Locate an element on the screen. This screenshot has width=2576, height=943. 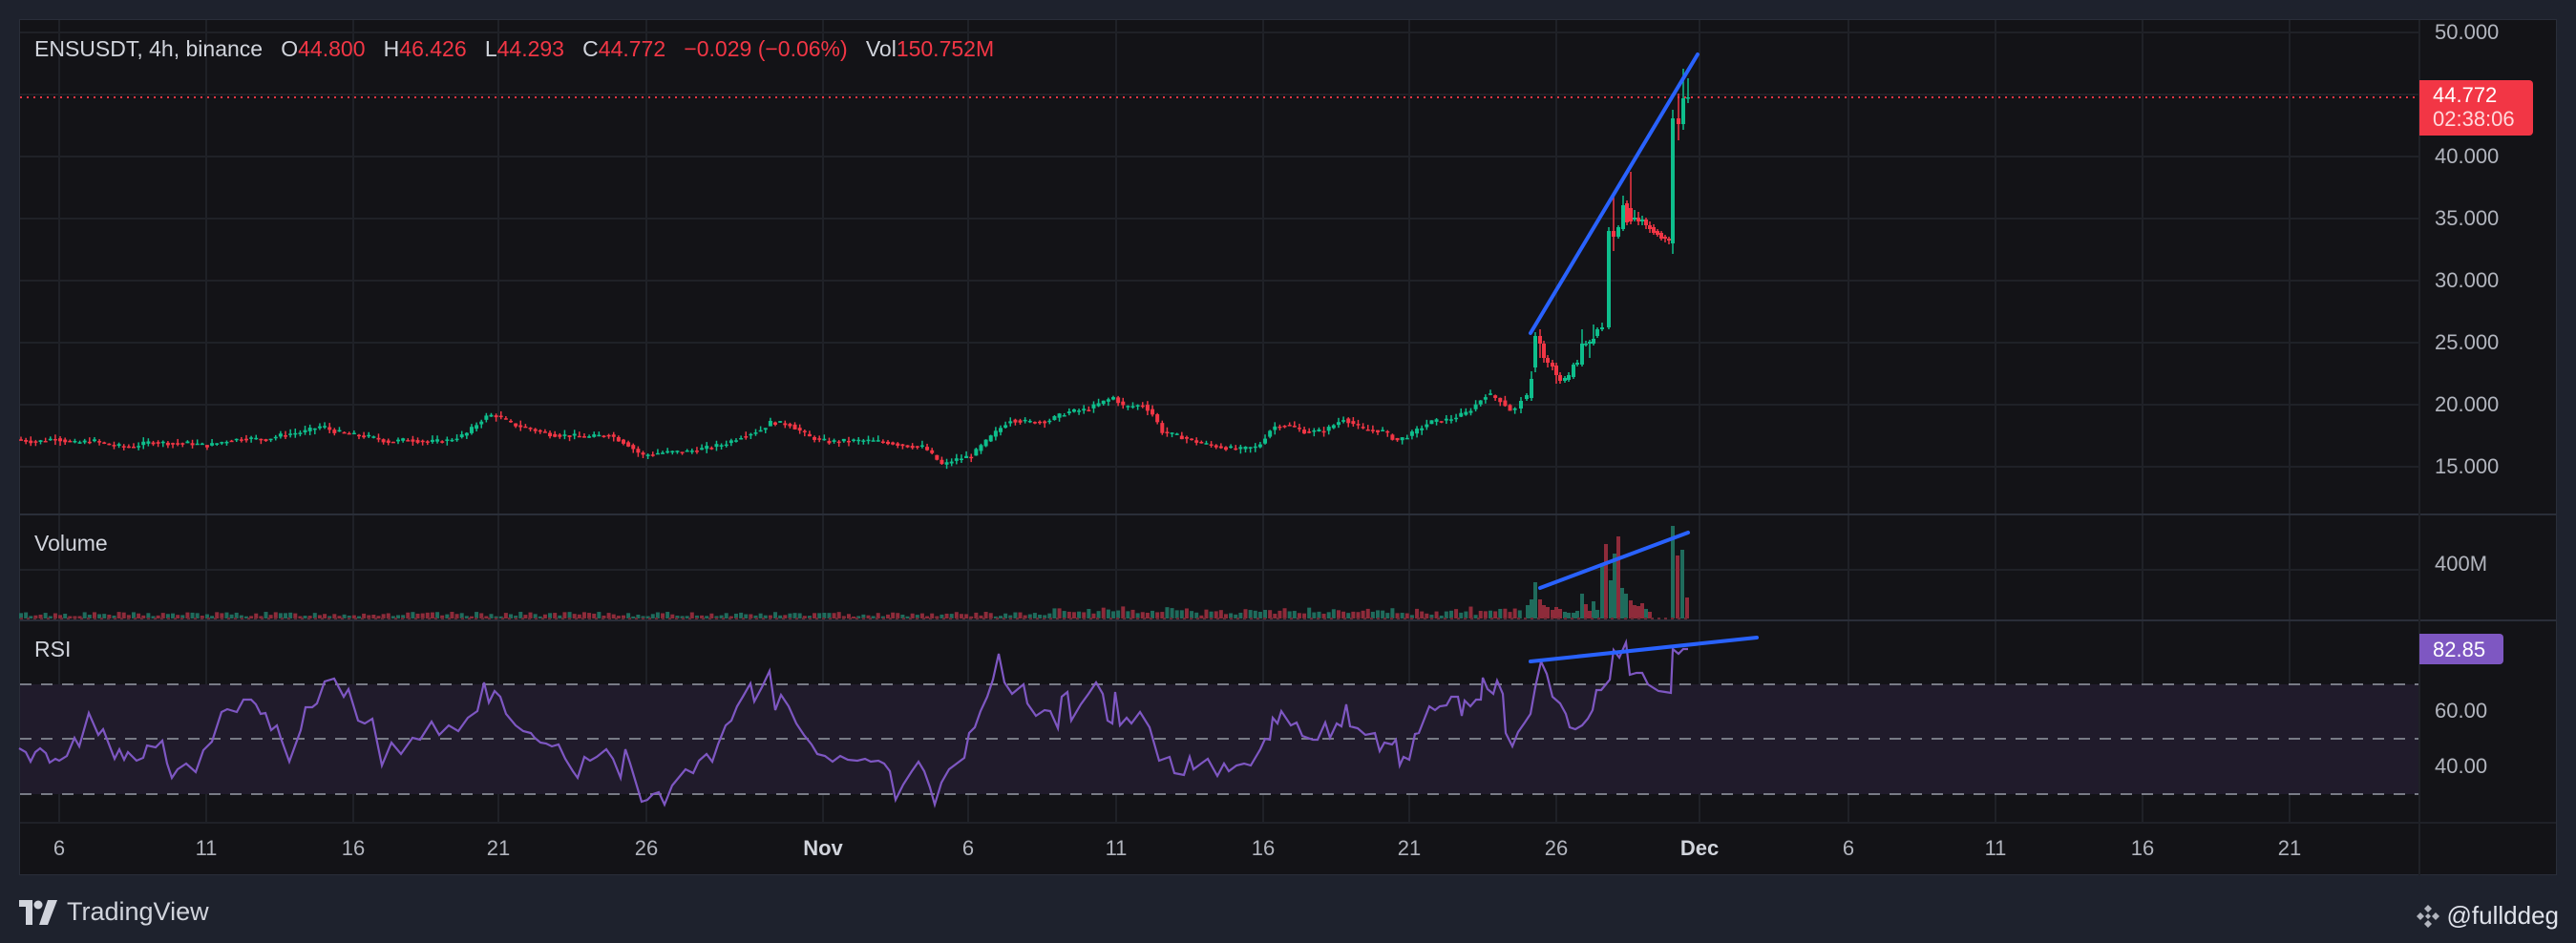
symbol-label: ENSUSDT, 4h, binance is located at coordinates (149, 48).